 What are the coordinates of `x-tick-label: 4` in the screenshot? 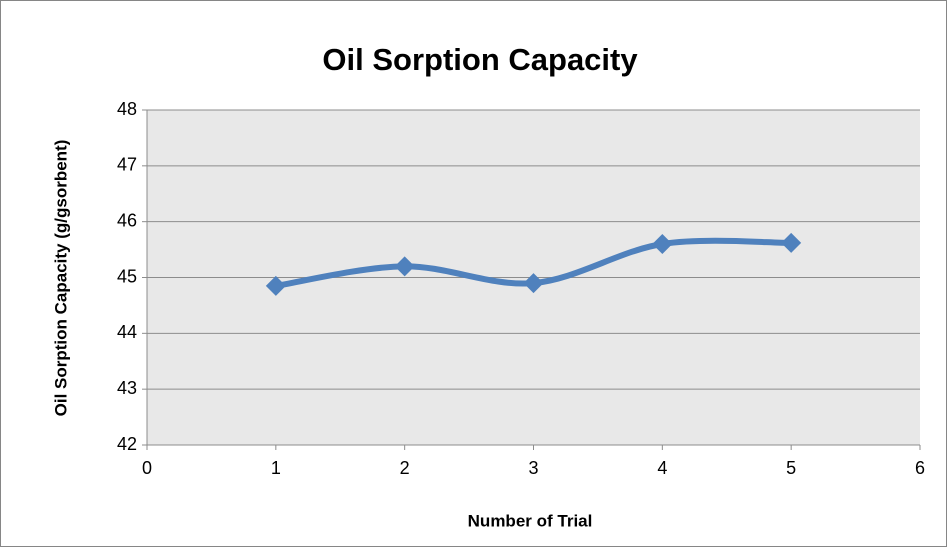 It's located at (662, 468).